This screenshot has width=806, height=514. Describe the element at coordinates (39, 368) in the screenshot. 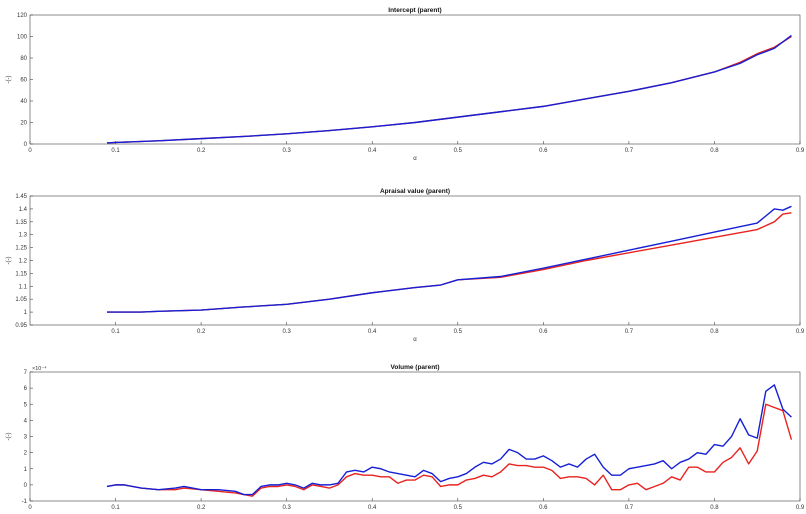

I see `y-exponent-label: ×10⁻⁴` at that location.